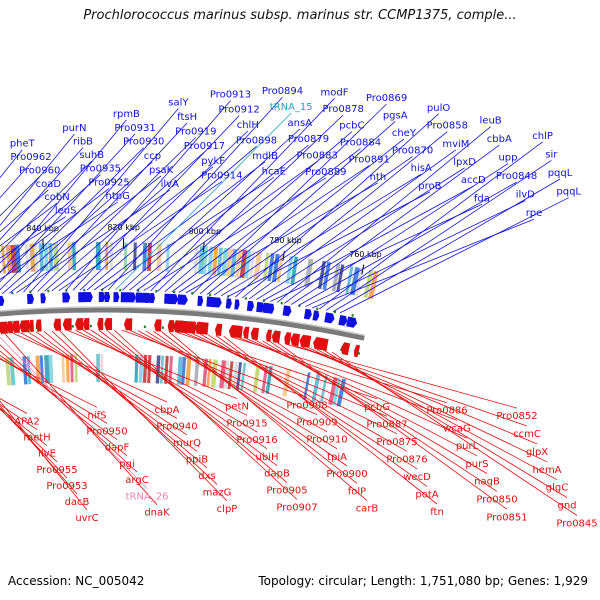 This screenshot has height=600, width=600. What do you see at coordinates (396, 442) in the screenshot?
I see `gene-label: Pro0875` at bounding box center [396, 442].